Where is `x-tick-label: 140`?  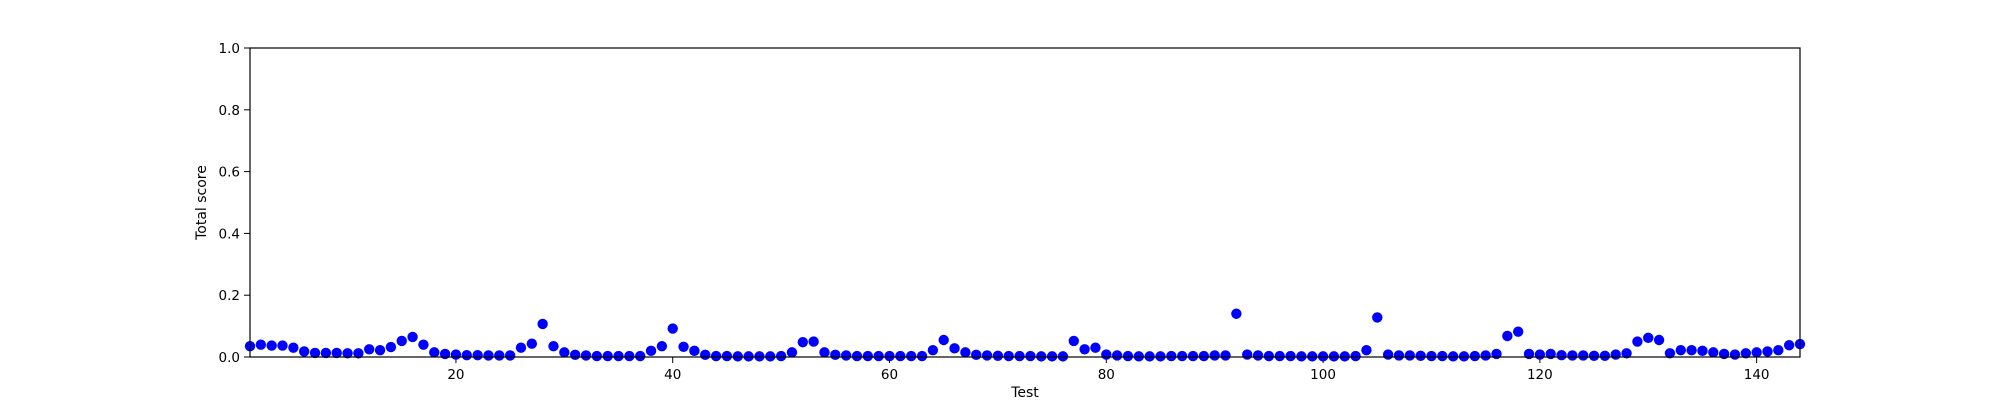
x-tick-label: 140 is located at coordinates (1757, 375).